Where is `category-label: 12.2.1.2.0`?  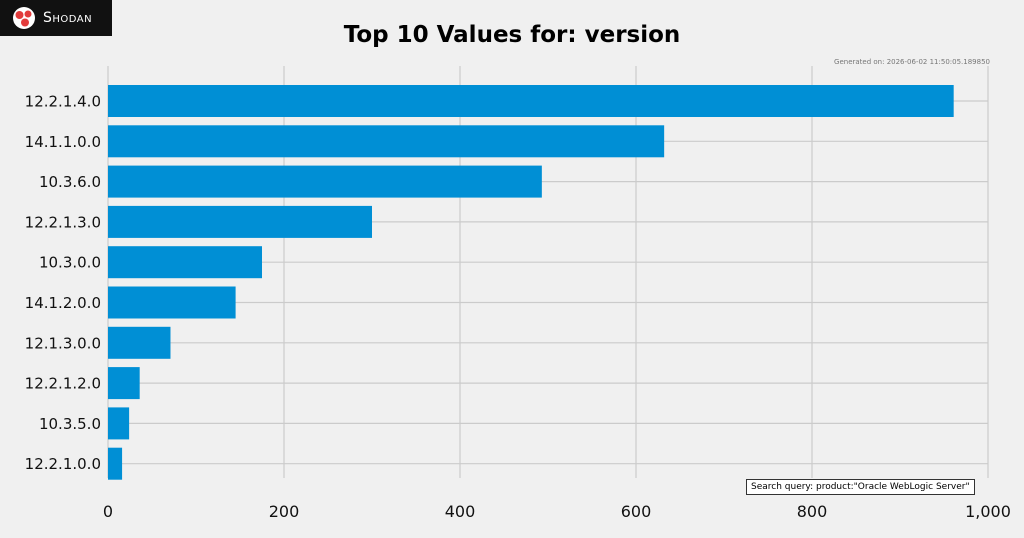
category-label: 12.2.1.2.0 is located at coordinates (63, 384).